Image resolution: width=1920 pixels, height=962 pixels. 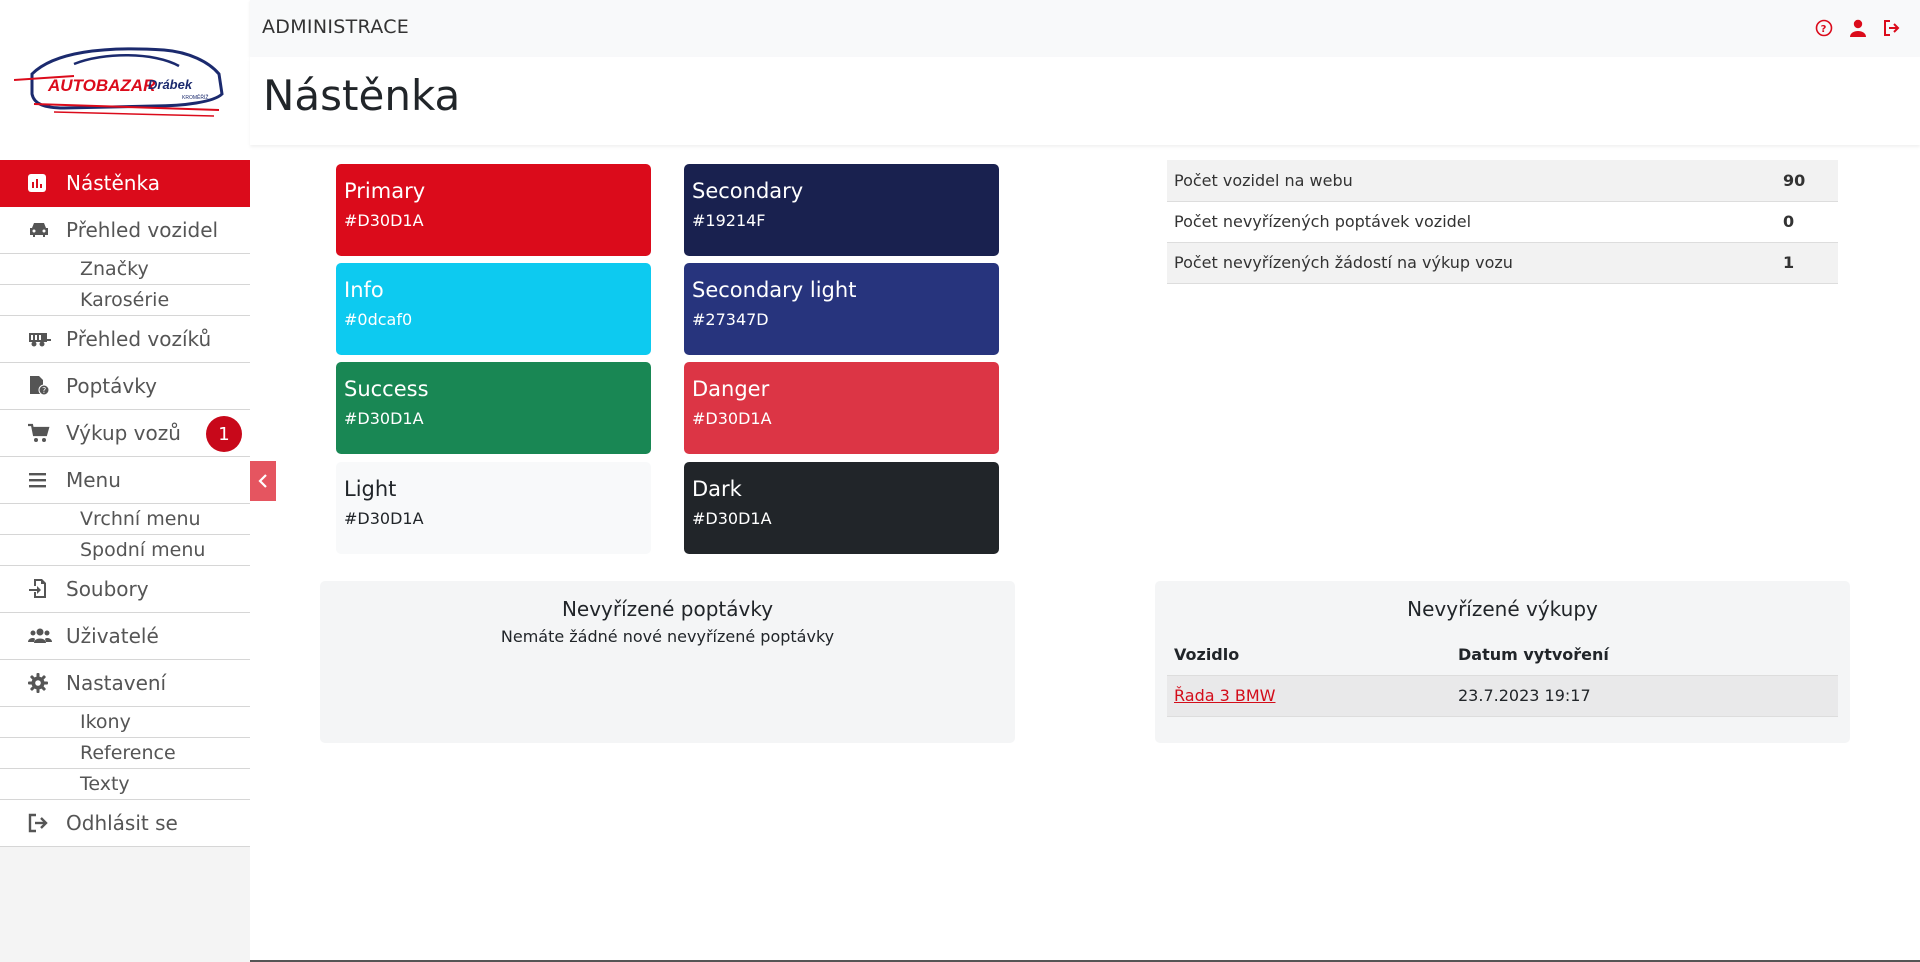 What do you see at coordinates (105, 784) in the screenshot?
I see `sidebar-item-label: Texty` at bounding box center [105, 784].